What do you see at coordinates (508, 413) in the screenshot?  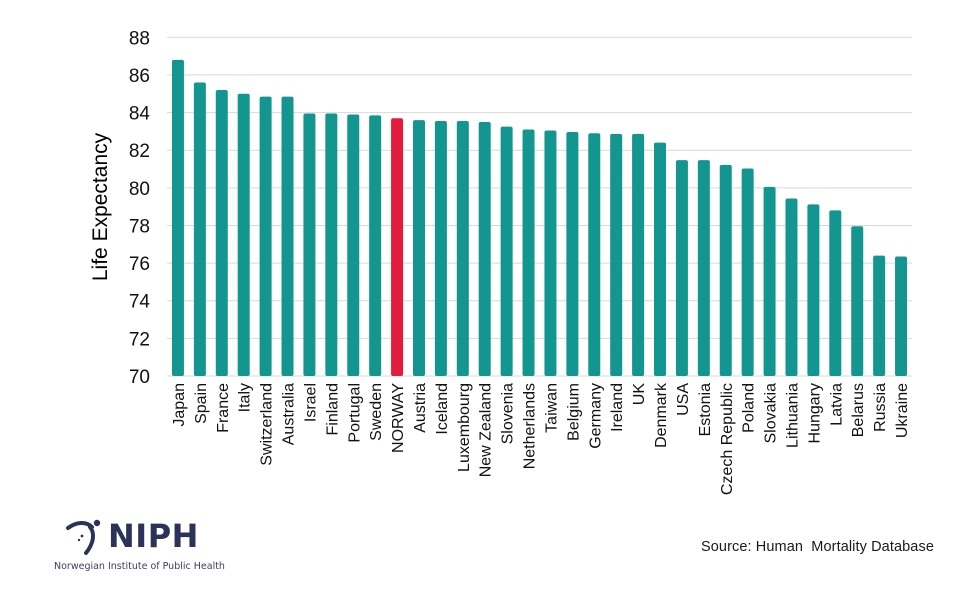 I see `x-tick-label: Slovenia` at bounding box center [508, 413].